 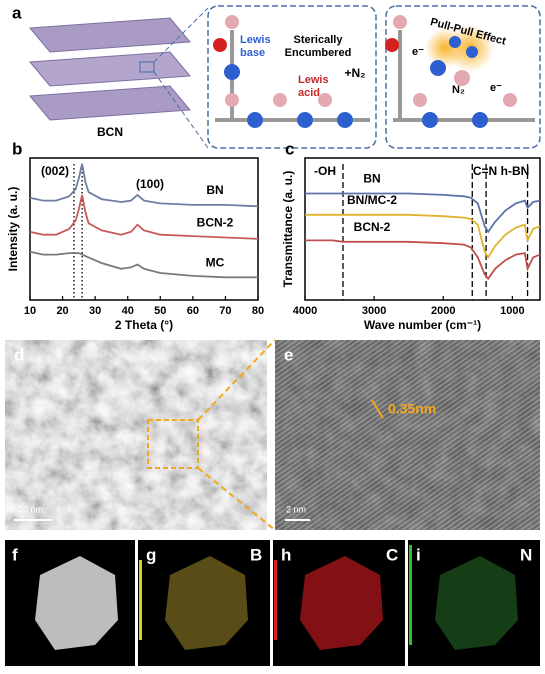 What do you see at coordinates (225, 311) in the screenshot?
I see `x-tick-label: 70` at bounding box center [225, 311].